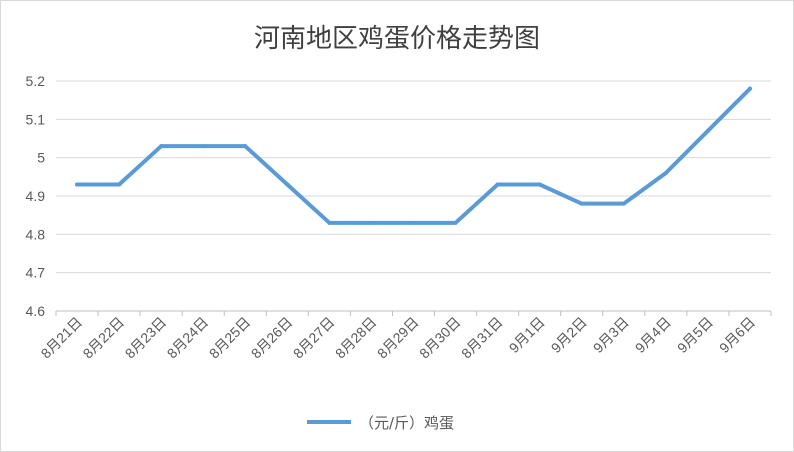  I want to click on y-axis-tick-labels: 4.6 4.7 4.8 4.9 5 5.1 5.2, so click(36, 196).